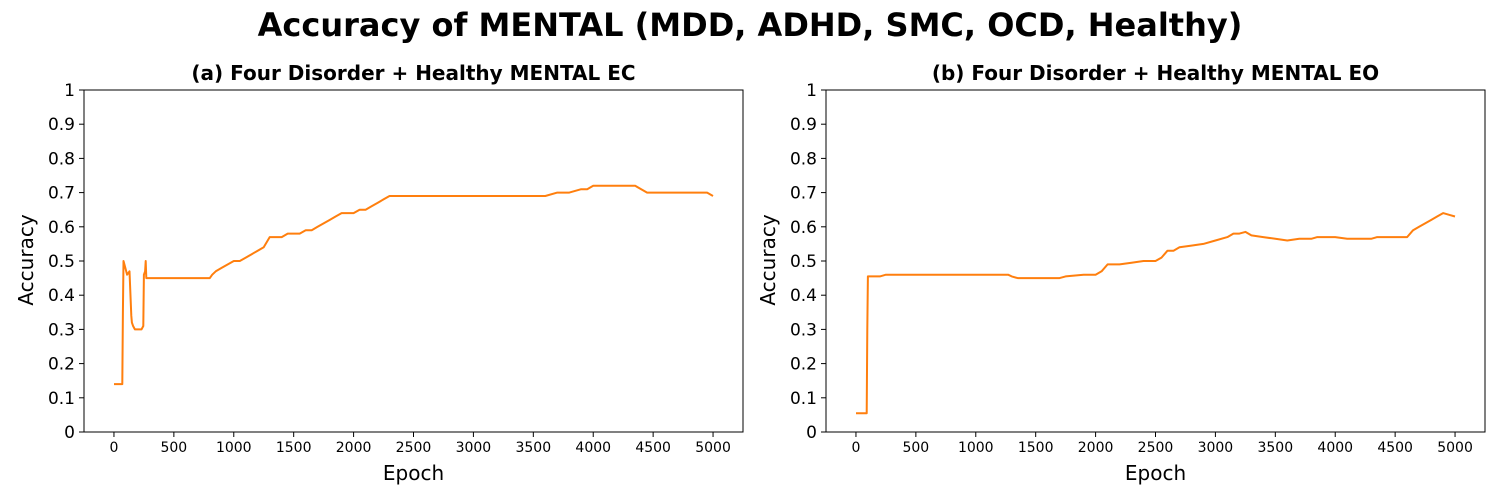 Image resolution: width=1500 pixels, height=500 pixels. What do you see at coordinates (1155, 73) in the screenshot?
I see `chart-title: (b) Four Disorder + Healthy MENTAL EO` at bounding box center [1155, 73].